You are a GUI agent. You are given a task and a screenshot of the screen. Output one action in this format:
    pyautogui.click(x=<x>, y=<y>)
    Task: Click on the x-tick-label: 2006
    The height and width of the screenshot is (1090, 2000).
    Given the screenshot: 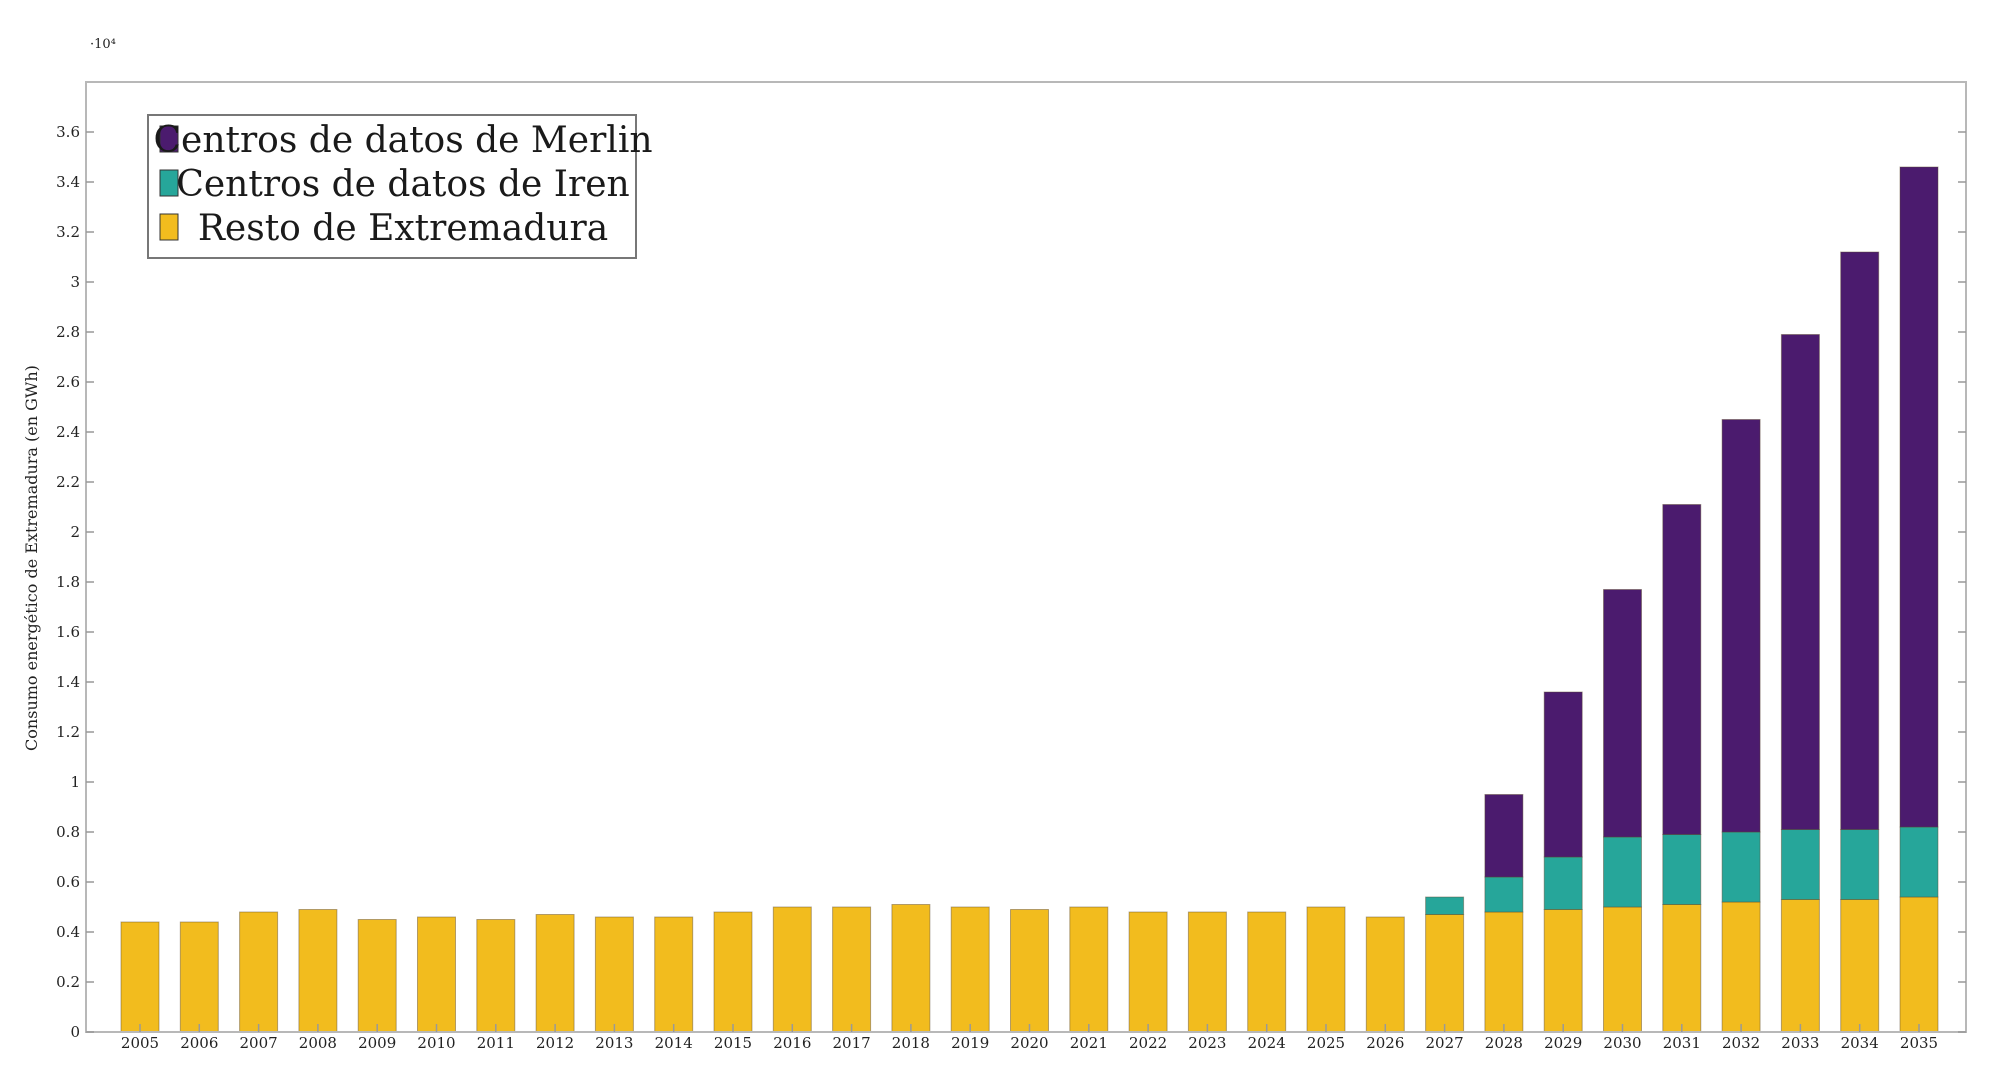 What is the action you would take?
    pyautogui.click(x=199, y=1043)
    